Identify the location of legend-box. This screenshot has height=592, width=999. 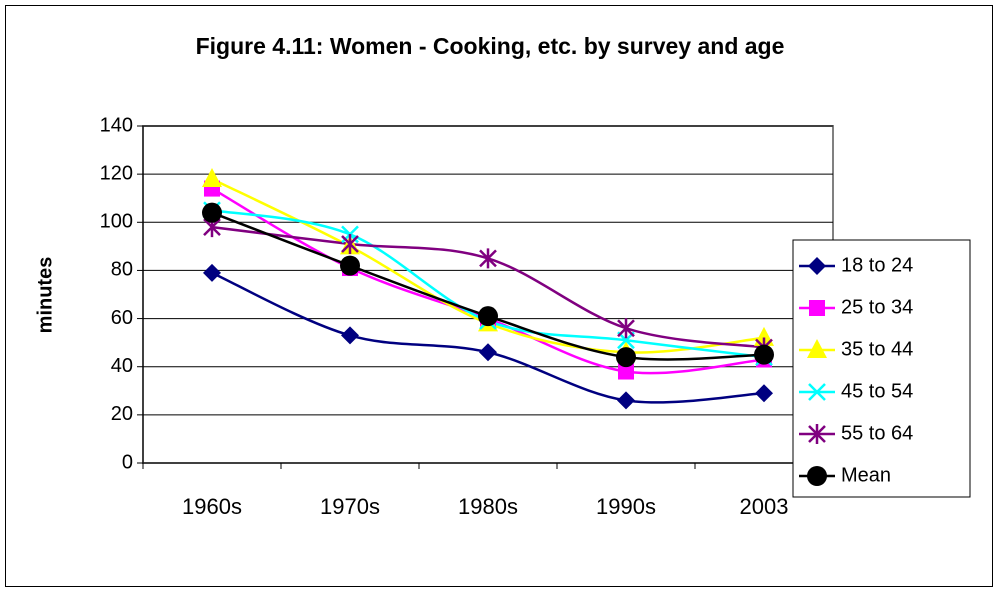
(881, 368).